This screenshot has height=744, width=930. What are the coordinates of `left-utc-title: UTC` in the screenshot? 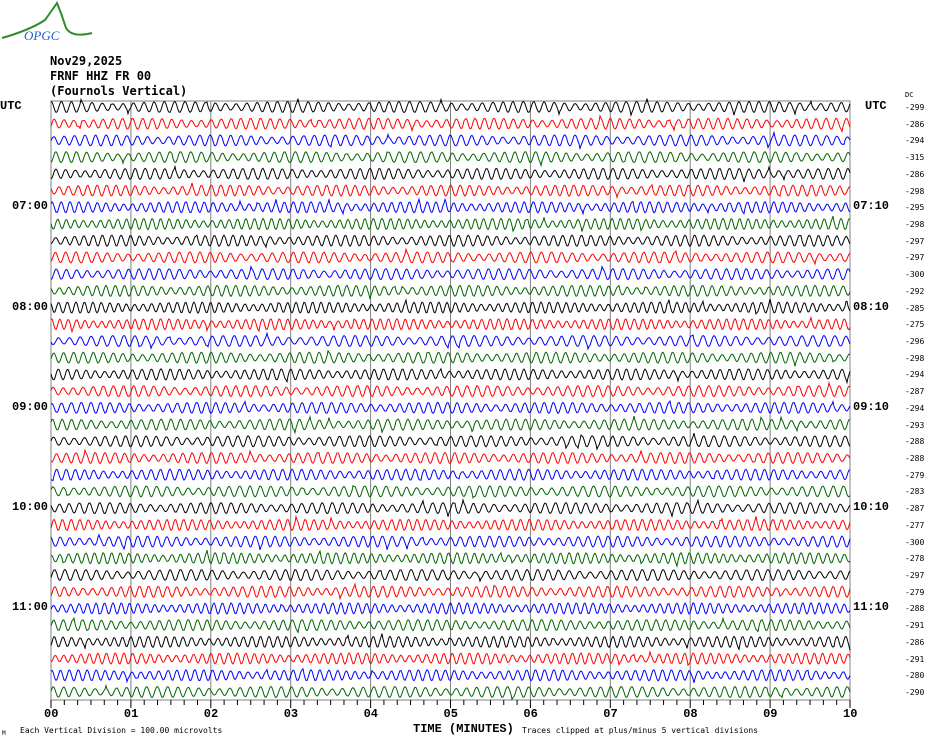 It's located at (11, 106).